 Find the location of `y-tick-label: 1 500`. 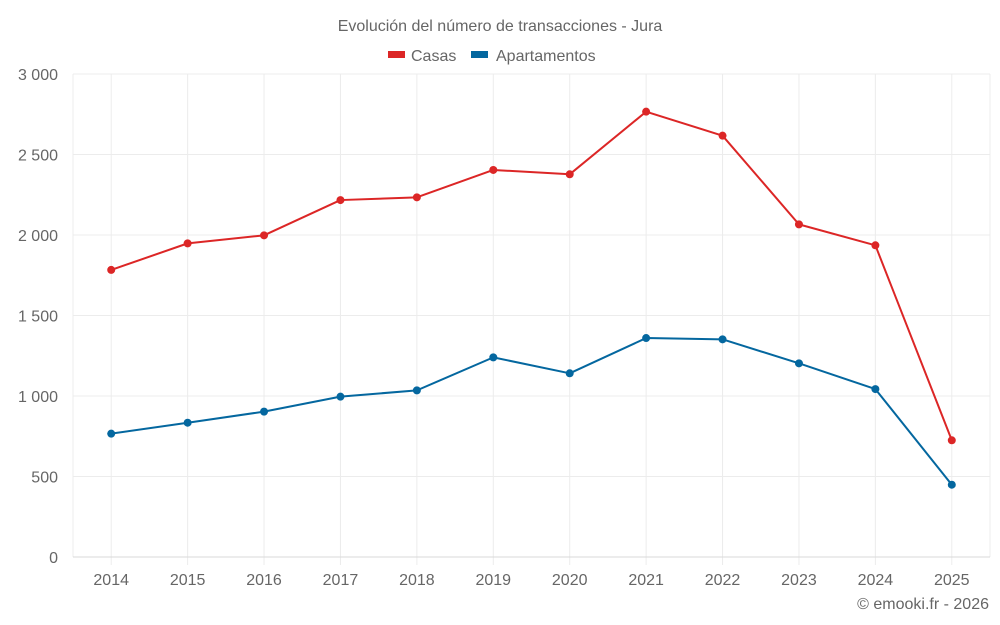

y-tick-label: 1 500 is located at coordinates (38, 317).